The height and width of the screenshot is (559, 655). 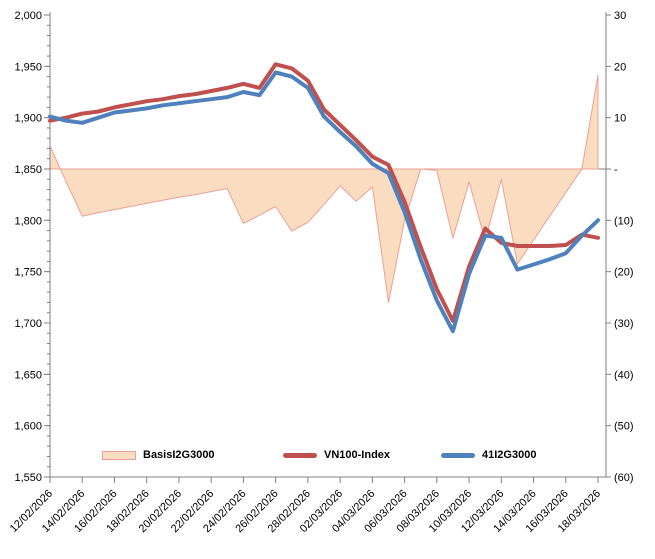 I want to click on legend-label-basis: BasisI2G3000, so click(x=179, y=455).